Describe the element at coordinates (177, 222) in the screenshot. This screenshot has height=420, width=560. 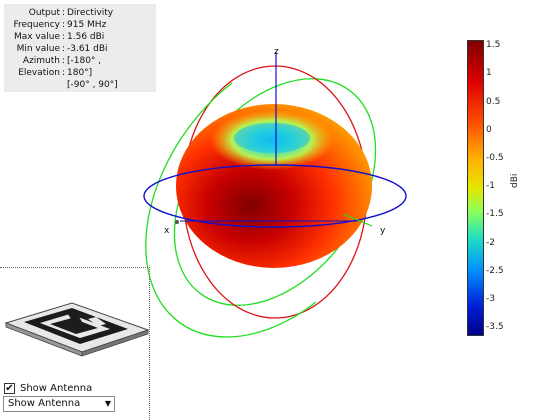
I see `origin-marker` at that location.